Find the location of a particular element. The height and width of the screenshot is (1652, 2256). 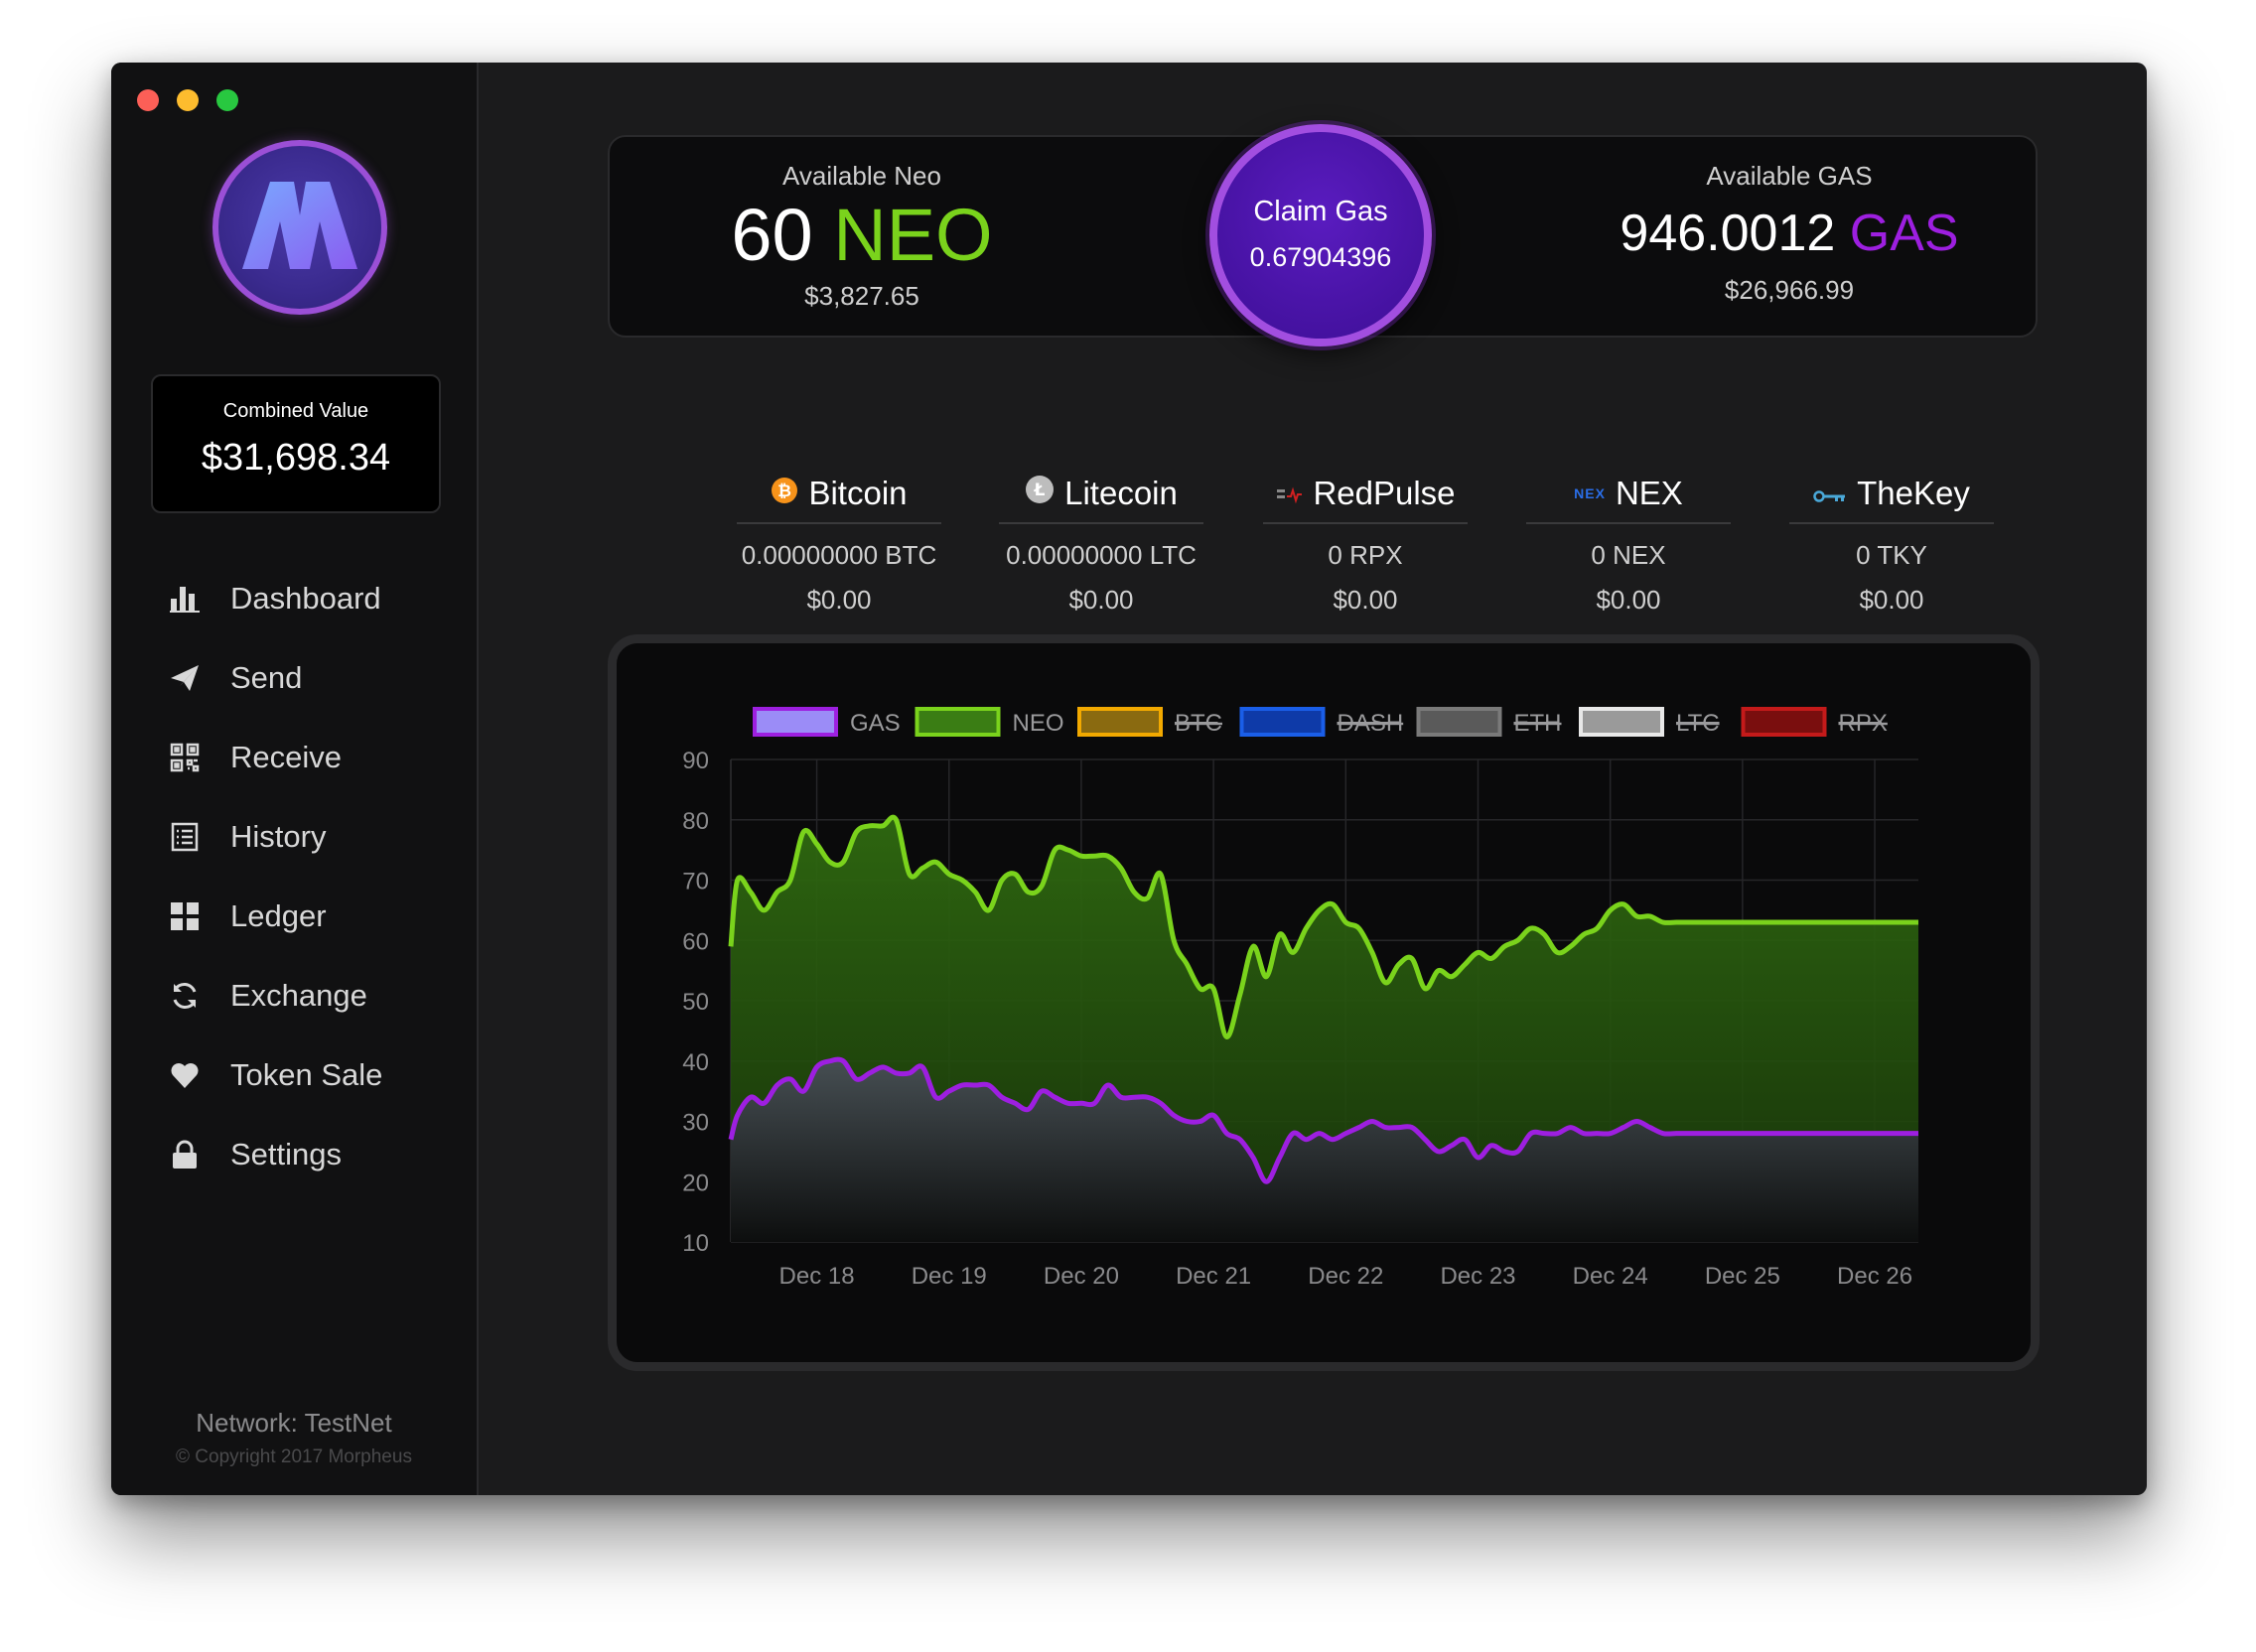

gas-area is located at coordinates (1324, 1150).